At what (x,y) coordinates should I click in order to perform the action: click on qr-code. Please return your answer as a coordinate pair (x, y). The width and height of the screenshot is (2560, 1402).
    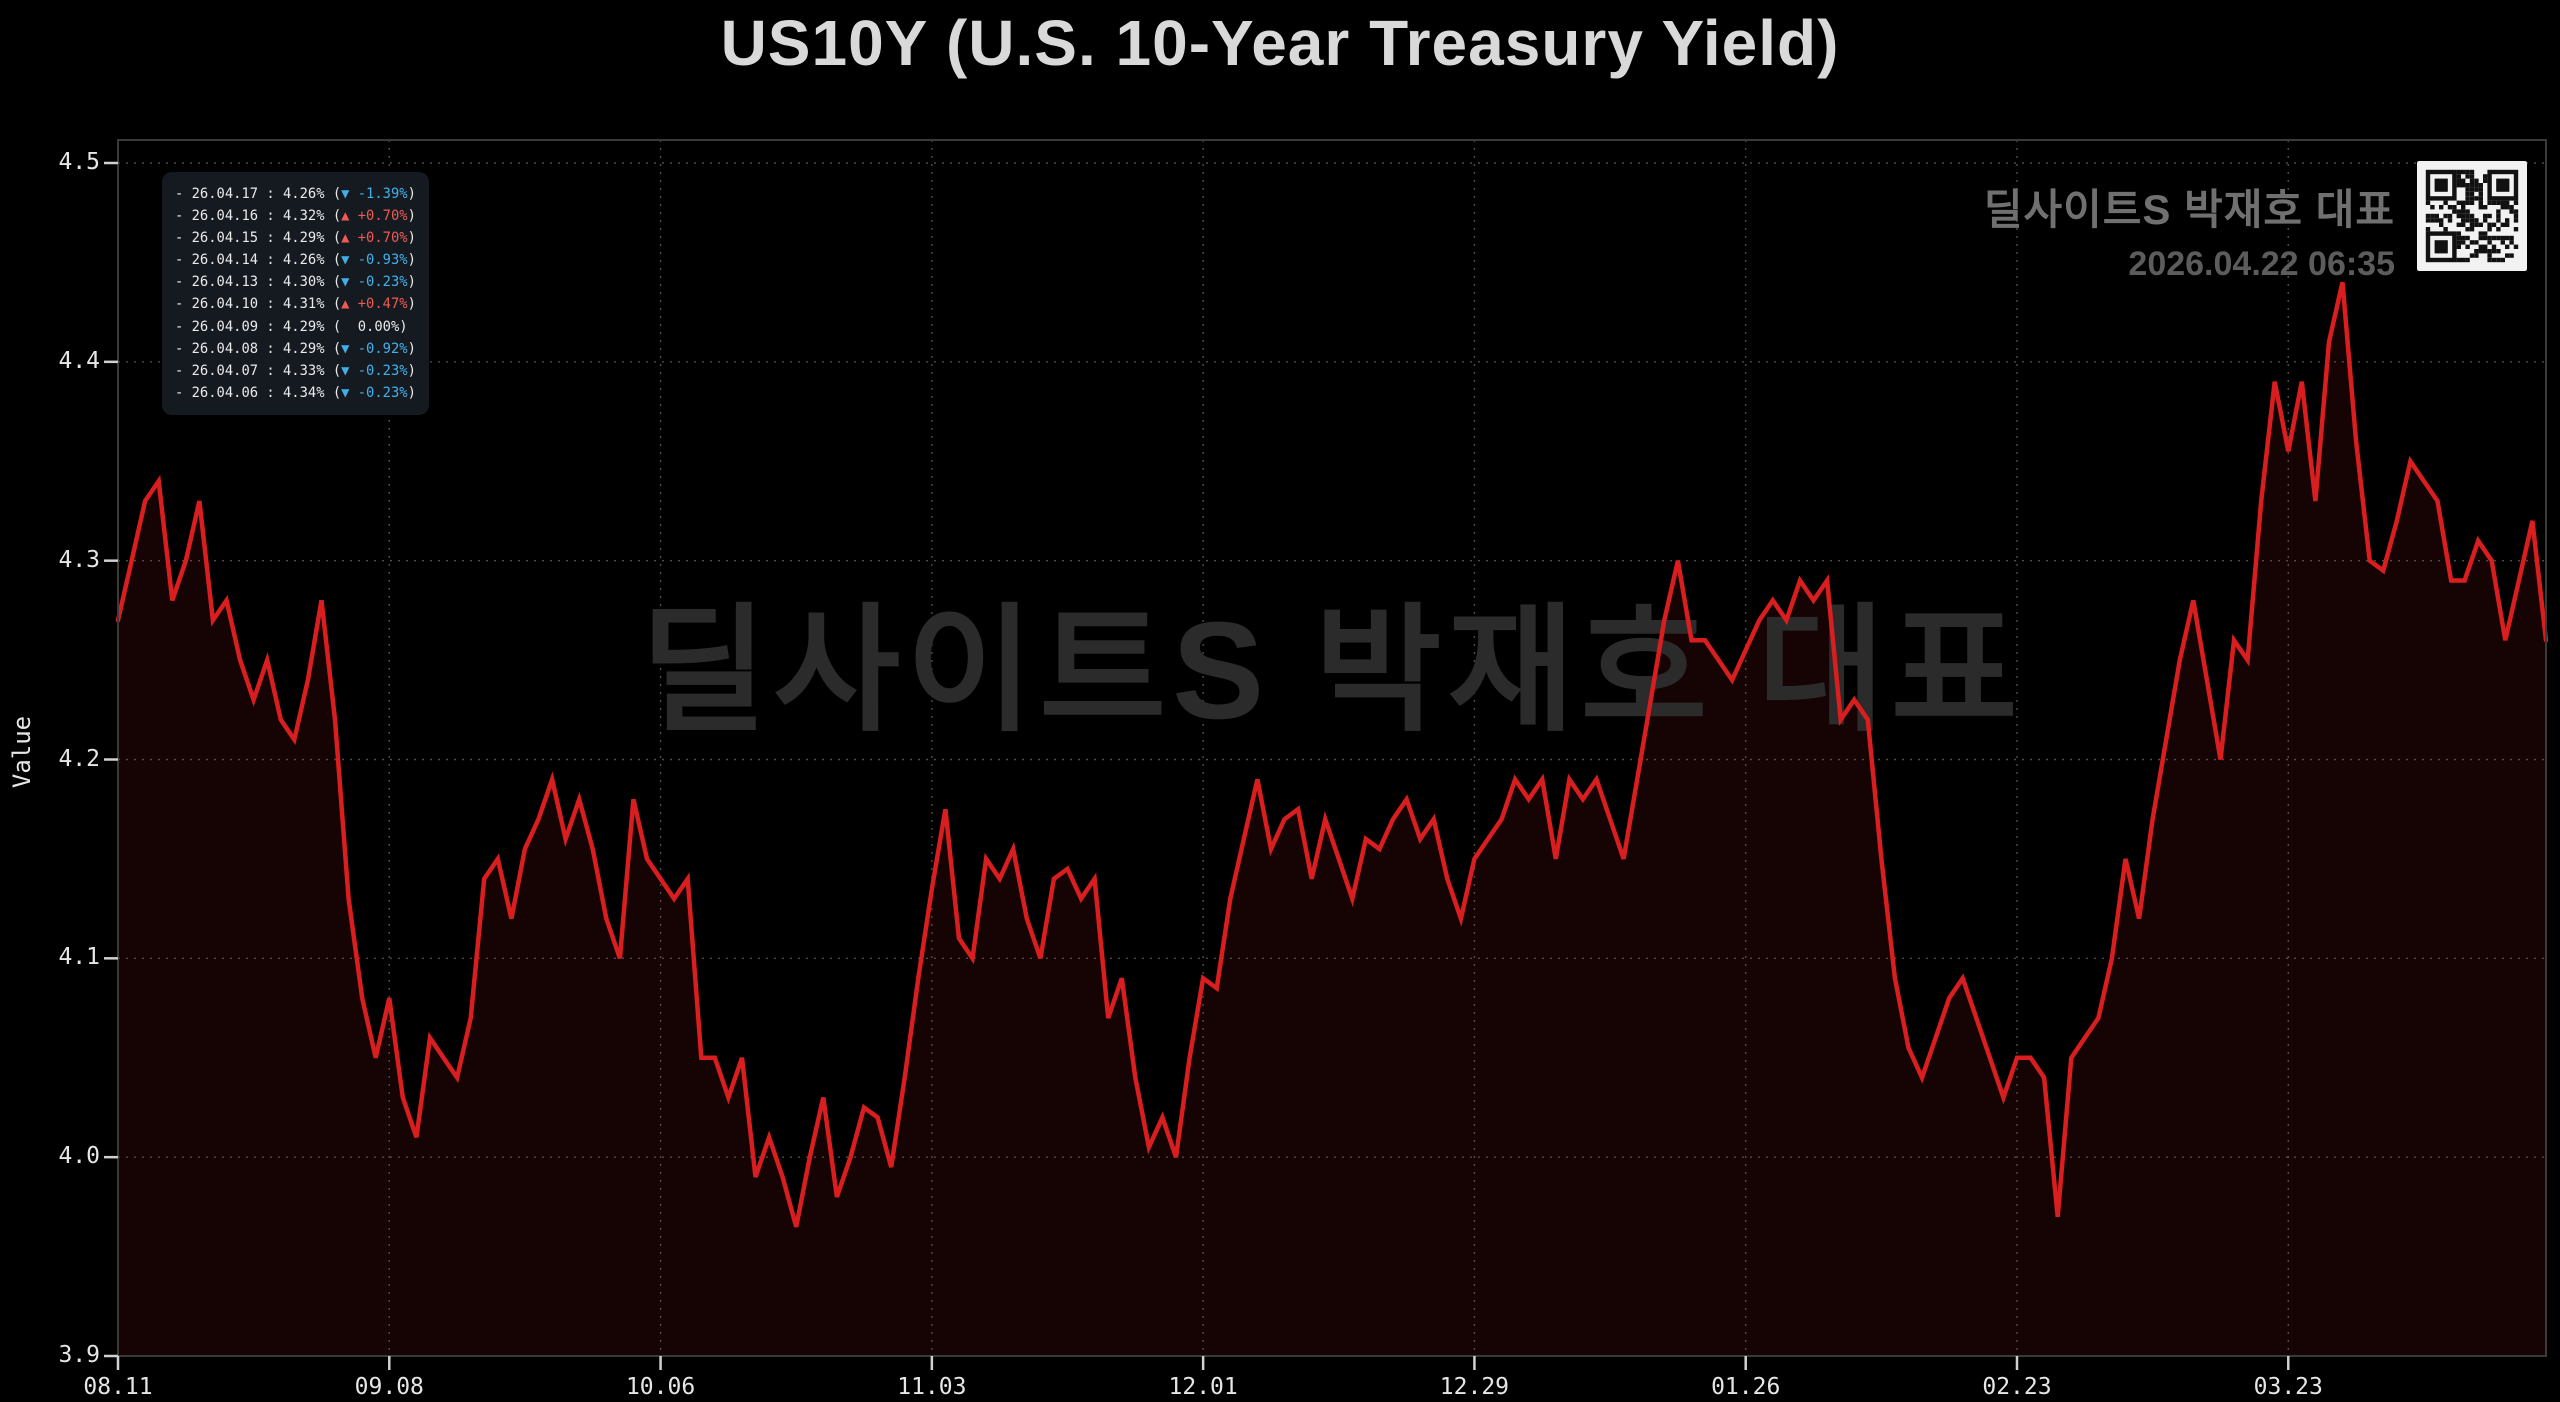
    Looking at the image, I should click on (2472, 216).